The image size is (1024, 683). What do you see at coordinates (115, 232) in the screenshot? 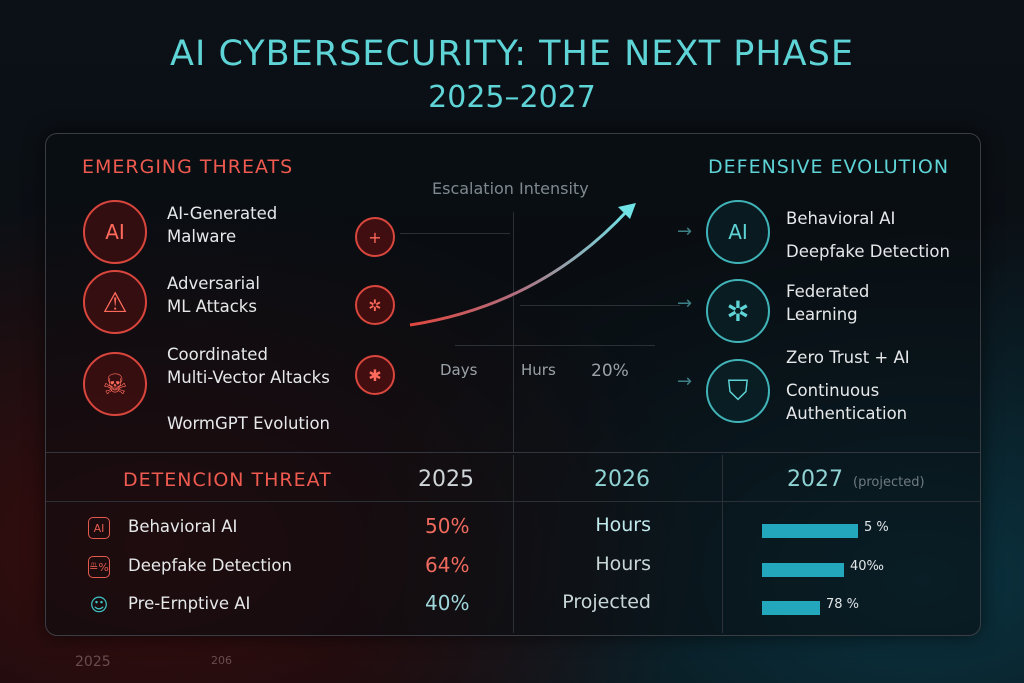
I see `ai-chip-icon: AI` at bounding box center [115, 232].